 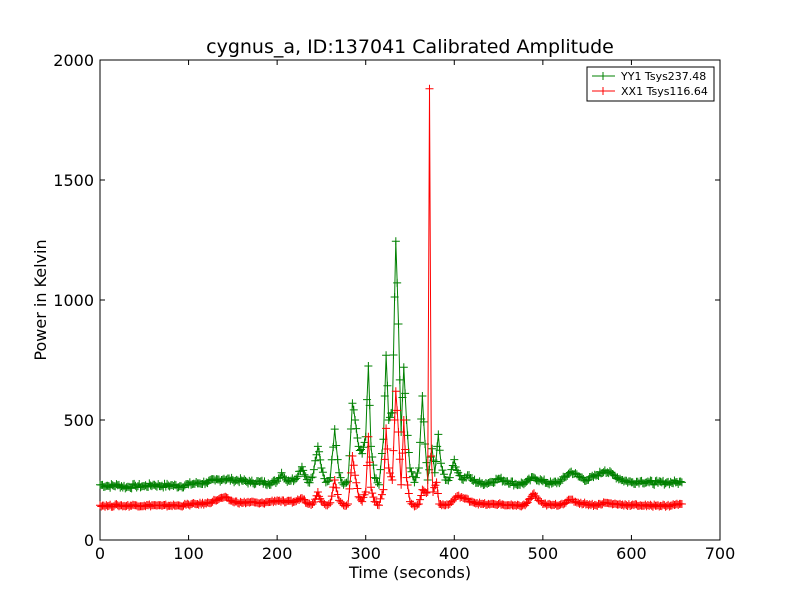 What do you see at coordinates (188, 553) in the screenshot?
I see `x-tick-label: 100` at bounding box center [188, 553].